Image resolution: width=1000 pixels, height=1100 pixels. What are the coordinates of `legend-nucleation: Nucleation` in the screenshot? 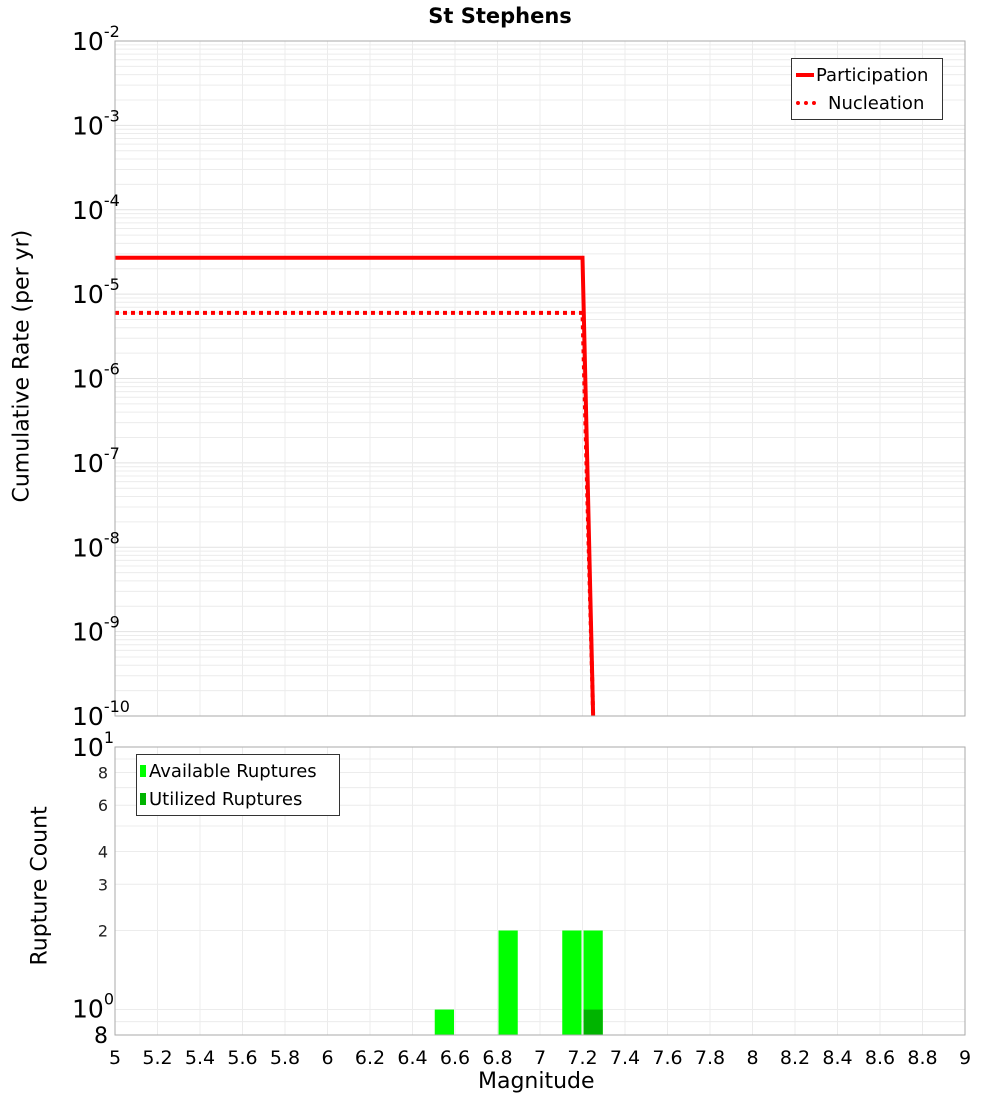 It's located at (867, 103).